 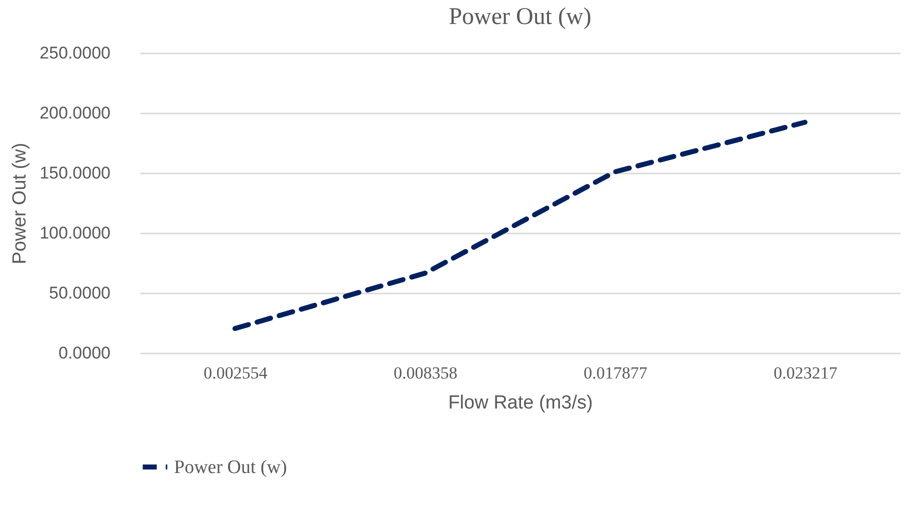 I want to click on legend-label: Power Out (w), so click(x=230, y=467).